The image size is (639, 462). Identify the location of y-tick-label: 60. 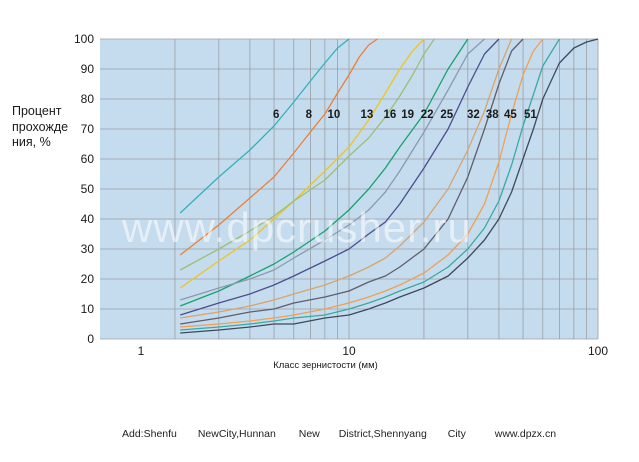
(88, 159).